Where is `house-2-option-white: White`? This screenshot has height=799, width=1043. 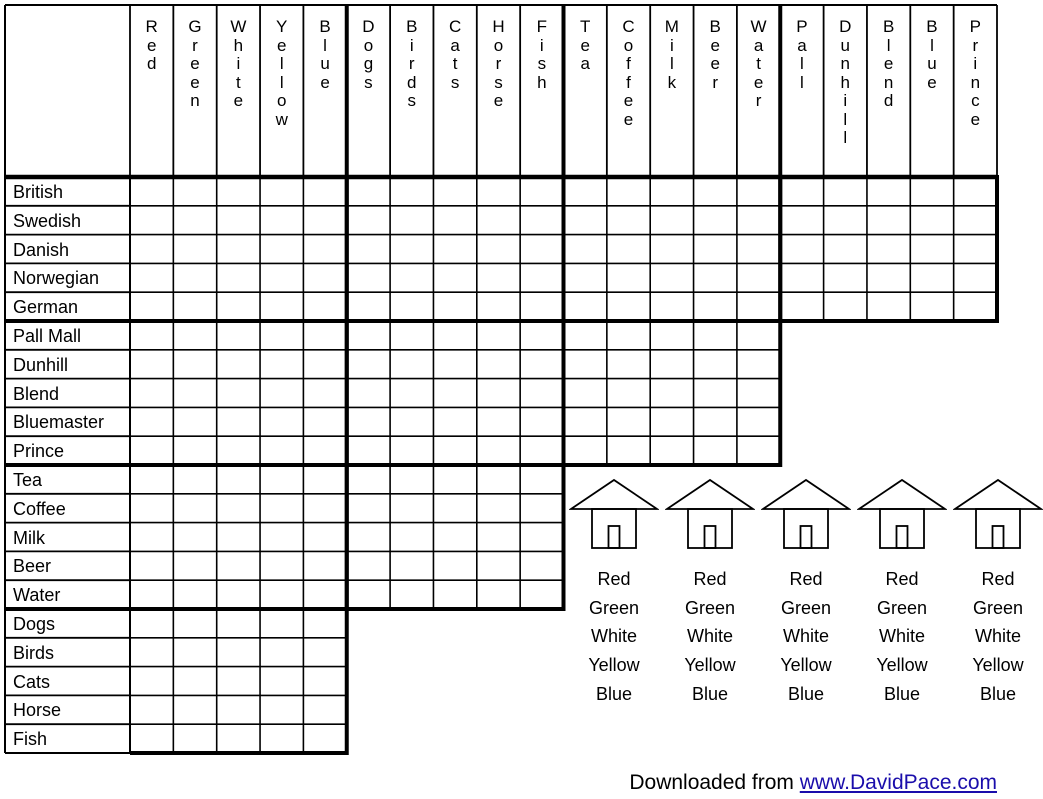
house-2-option-white: White is located at coordinates (709, 636).